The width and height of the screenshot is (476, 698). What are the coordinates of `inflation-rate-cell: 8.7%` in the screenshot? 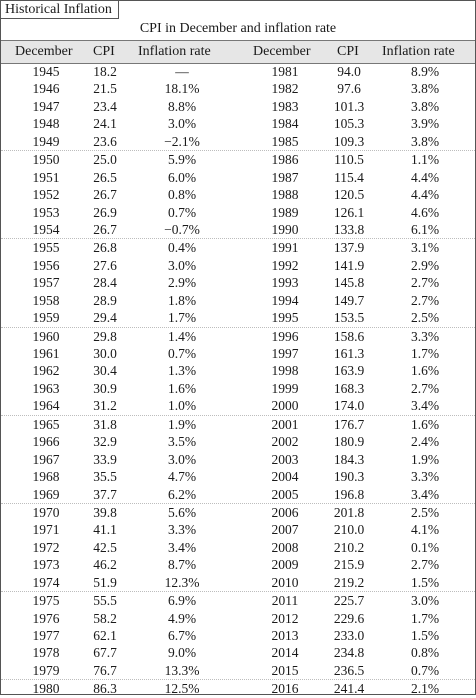 It's located at (182, 565).